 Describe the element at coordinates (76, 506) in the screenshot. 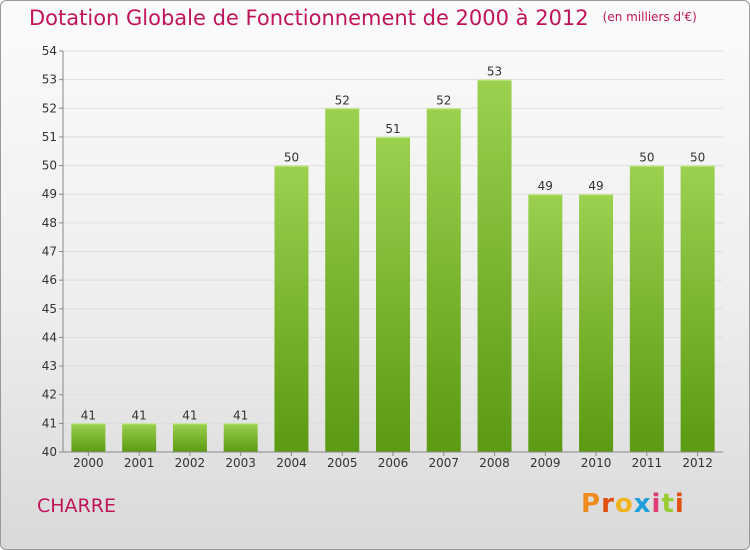

I see `commune-name: CHARRE` at that location.